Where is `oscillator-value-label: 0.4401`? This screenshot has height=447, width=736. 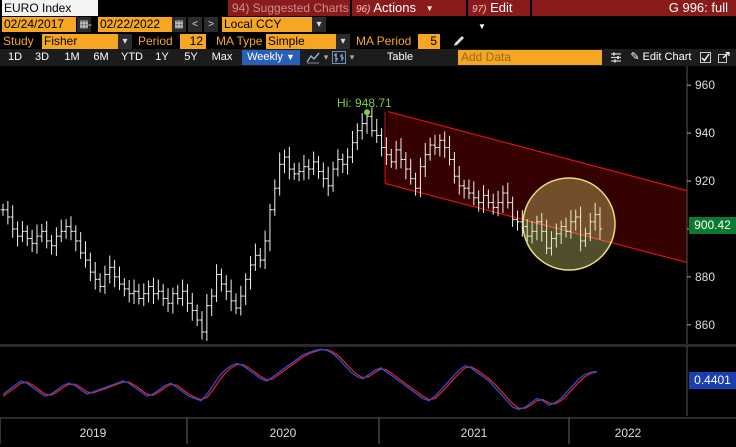 oscillator-value-label: 0.4401 is located at coordinates (712, 380).